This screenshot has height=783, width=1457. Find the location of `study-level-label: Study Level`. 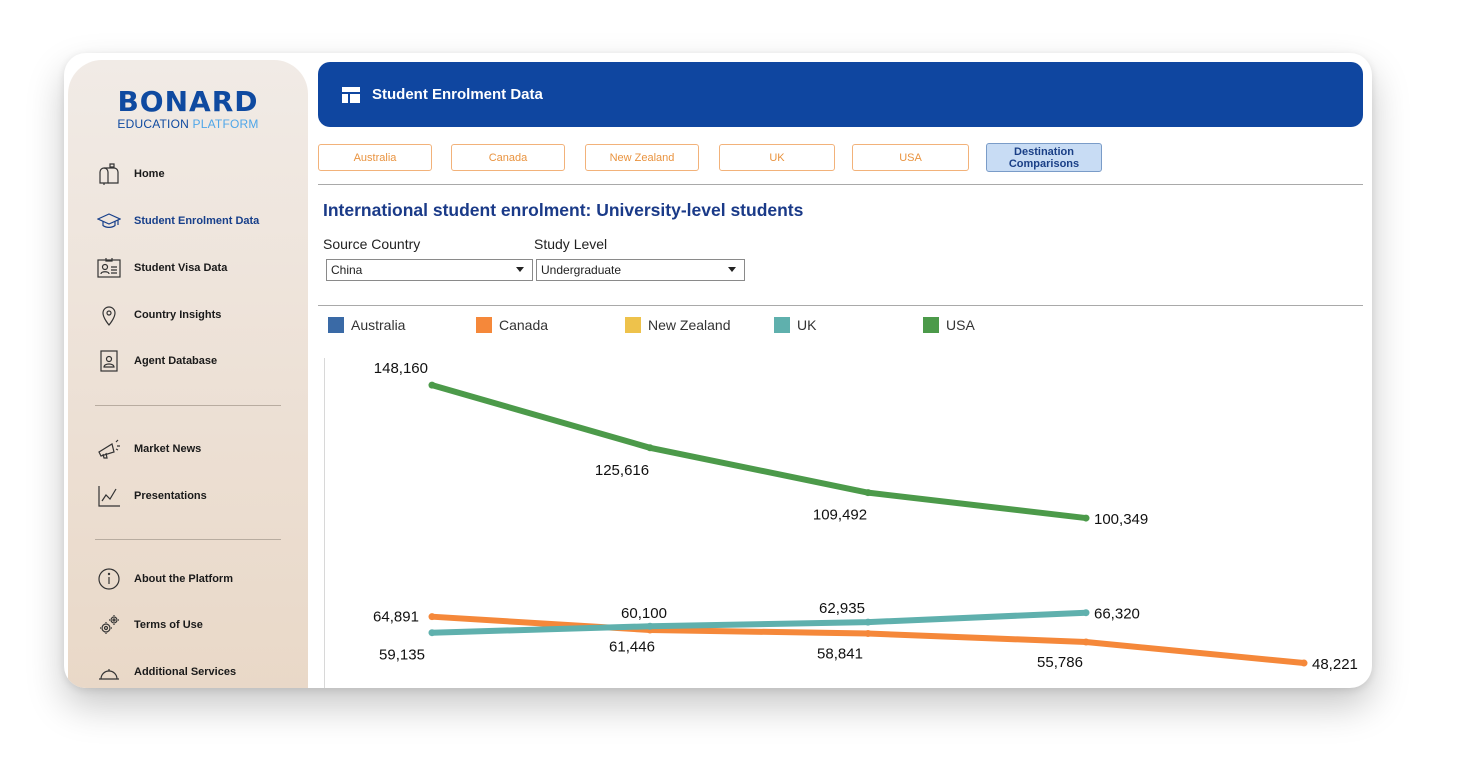

study-level-label: Study Level is located at coordinates (571, 244).